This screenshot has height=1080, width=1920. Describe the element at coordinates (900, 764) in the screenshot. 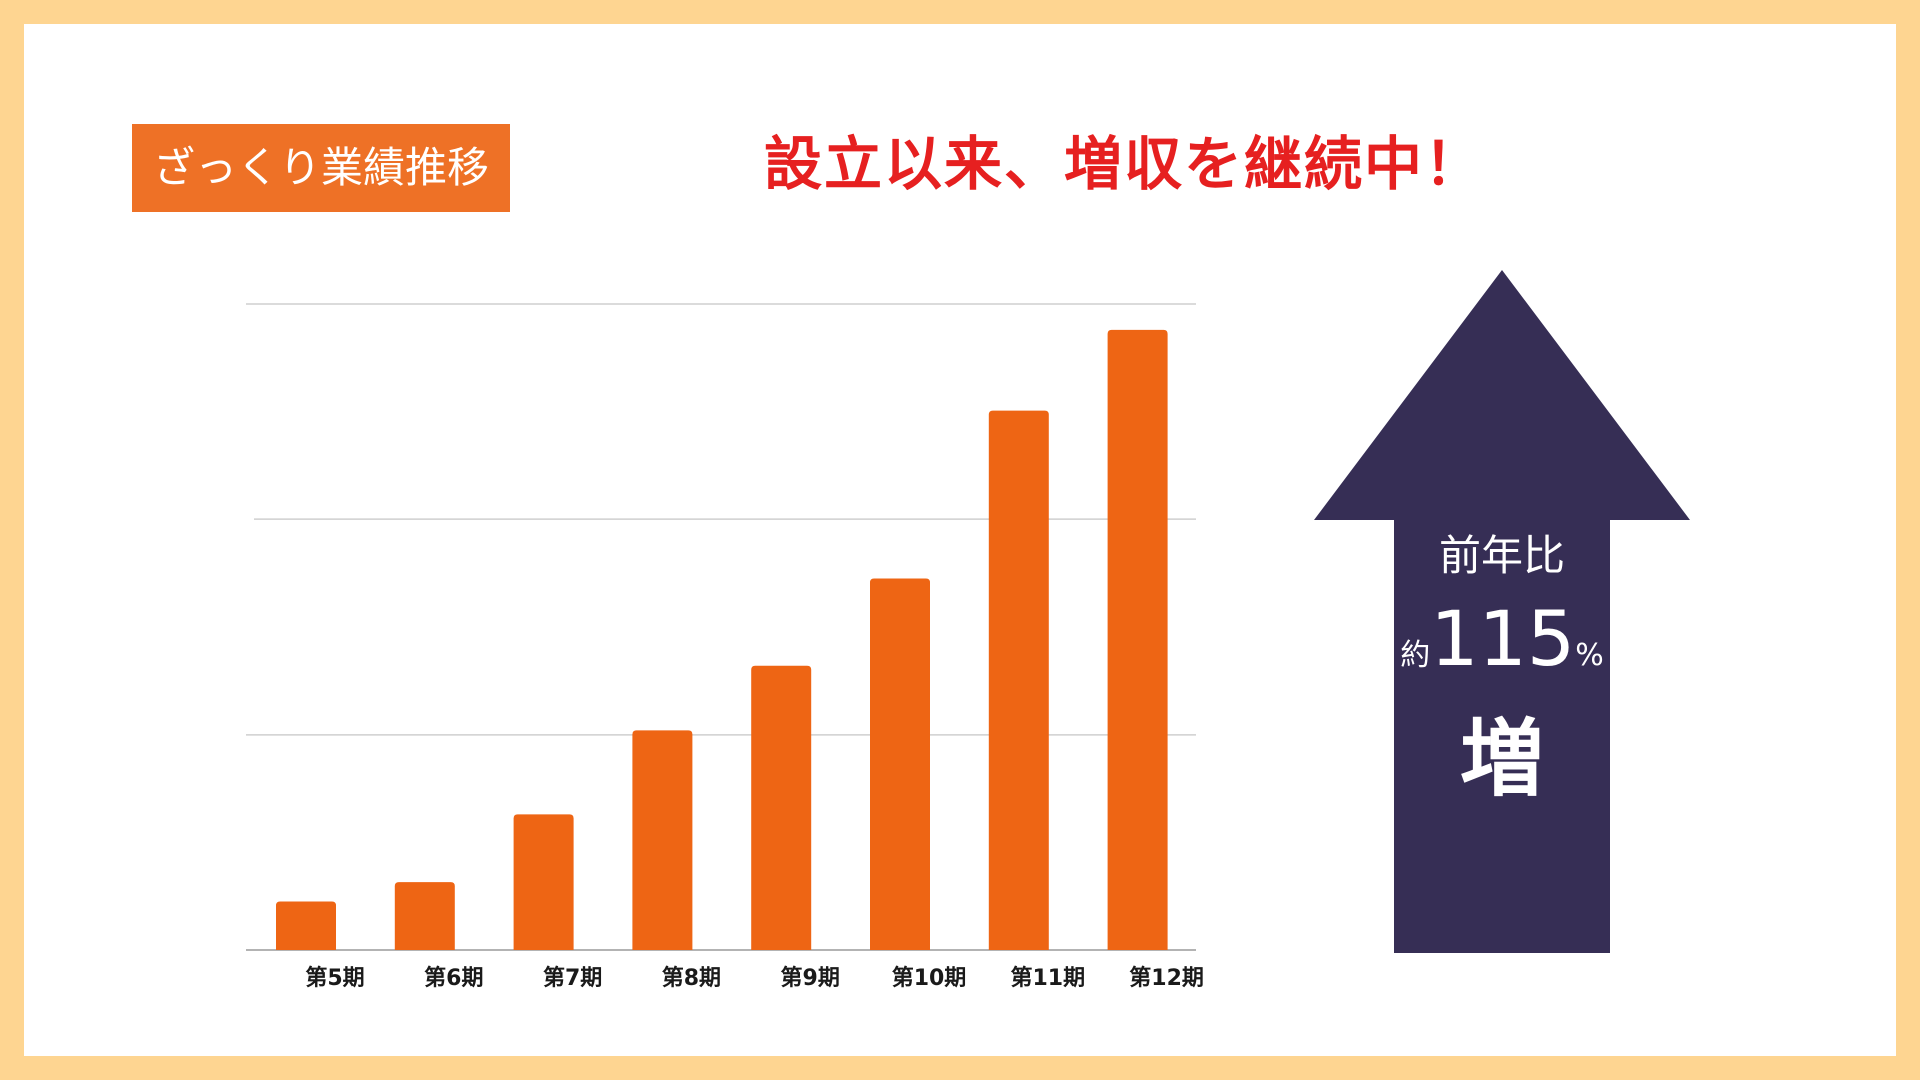

I see `bar-第10期` at that location.